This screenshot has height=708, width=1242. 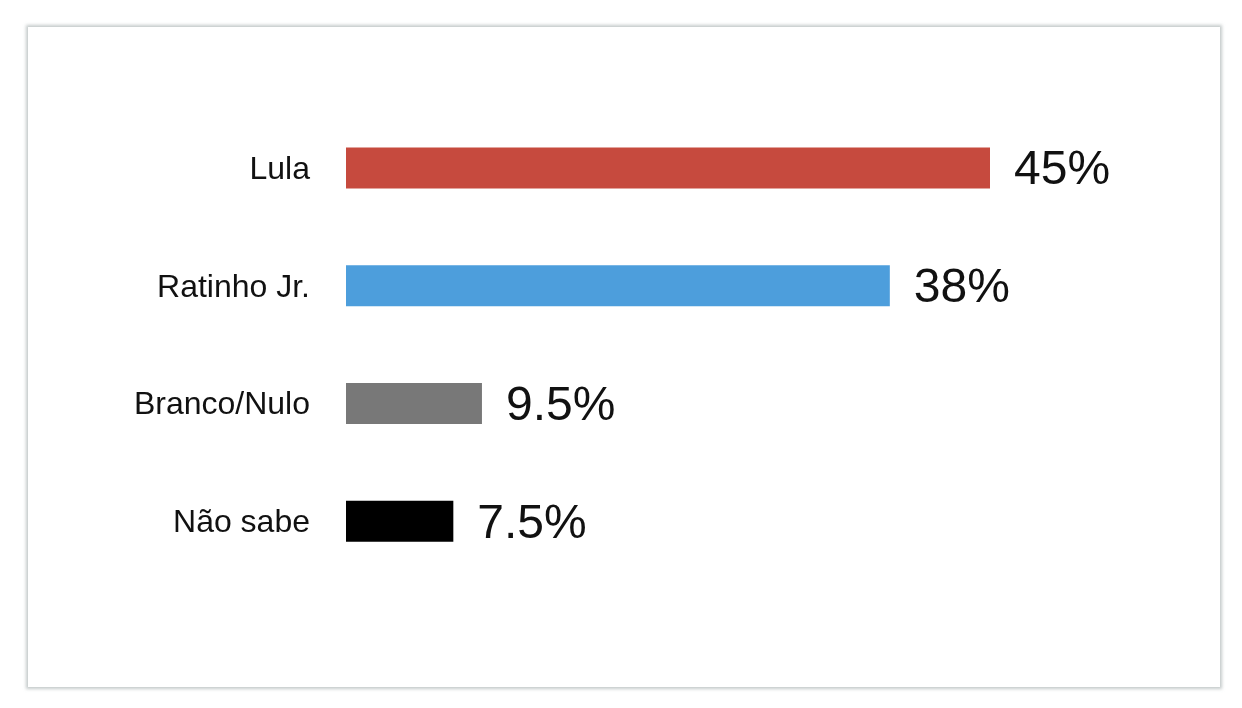 What do you see at coordinates (221, 403) in the screenshot?
I see `y-tick-label: Branco/Nulo` at bounding box center [221, 403].